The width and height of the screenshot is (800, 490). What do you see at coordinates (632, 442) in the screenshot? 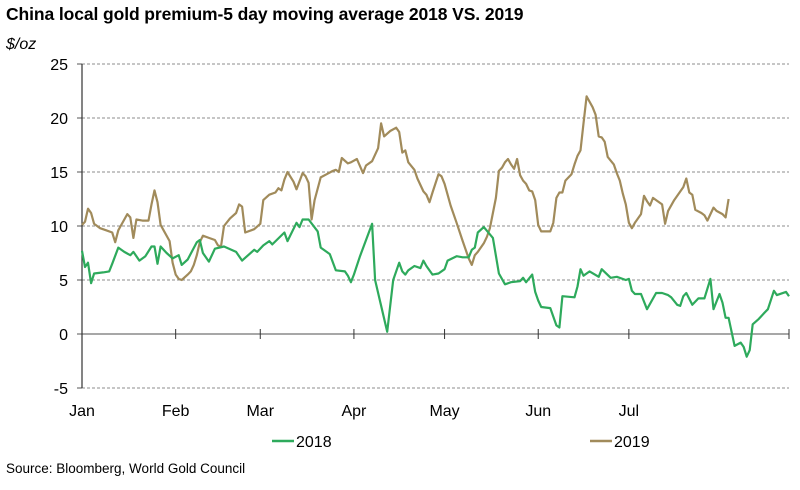
I see `legend-label-2019: 2019` at bounding box center [632, 442].